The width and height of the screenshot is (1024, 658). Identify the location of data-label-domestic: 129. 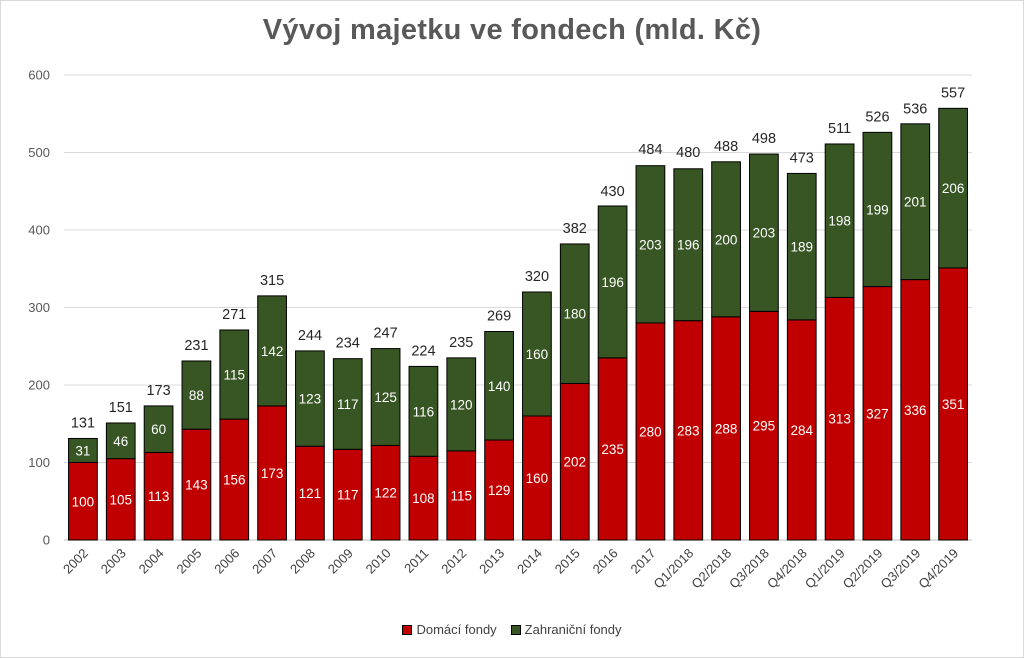
(499, 490).